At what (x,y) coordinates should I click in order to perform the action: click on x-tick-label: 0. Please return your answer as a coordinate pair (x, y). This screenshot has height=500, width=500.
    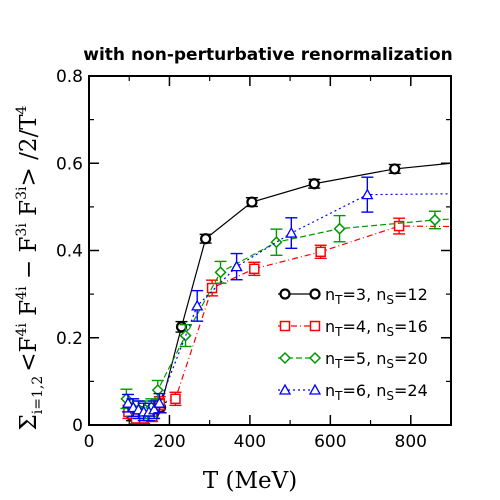
    Looking at the image, I should click on (89, 442).